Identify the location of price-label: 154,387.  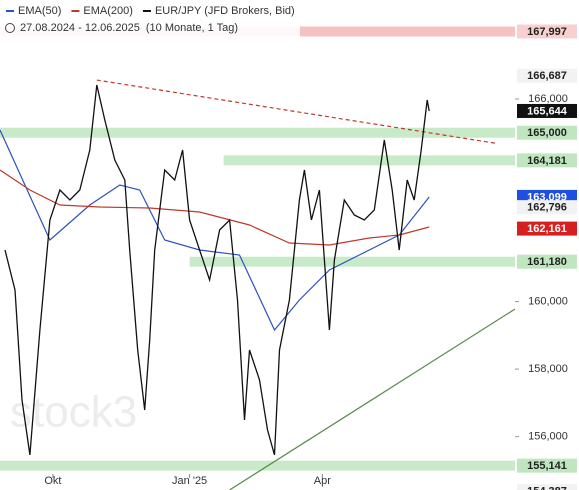
(547, 488).